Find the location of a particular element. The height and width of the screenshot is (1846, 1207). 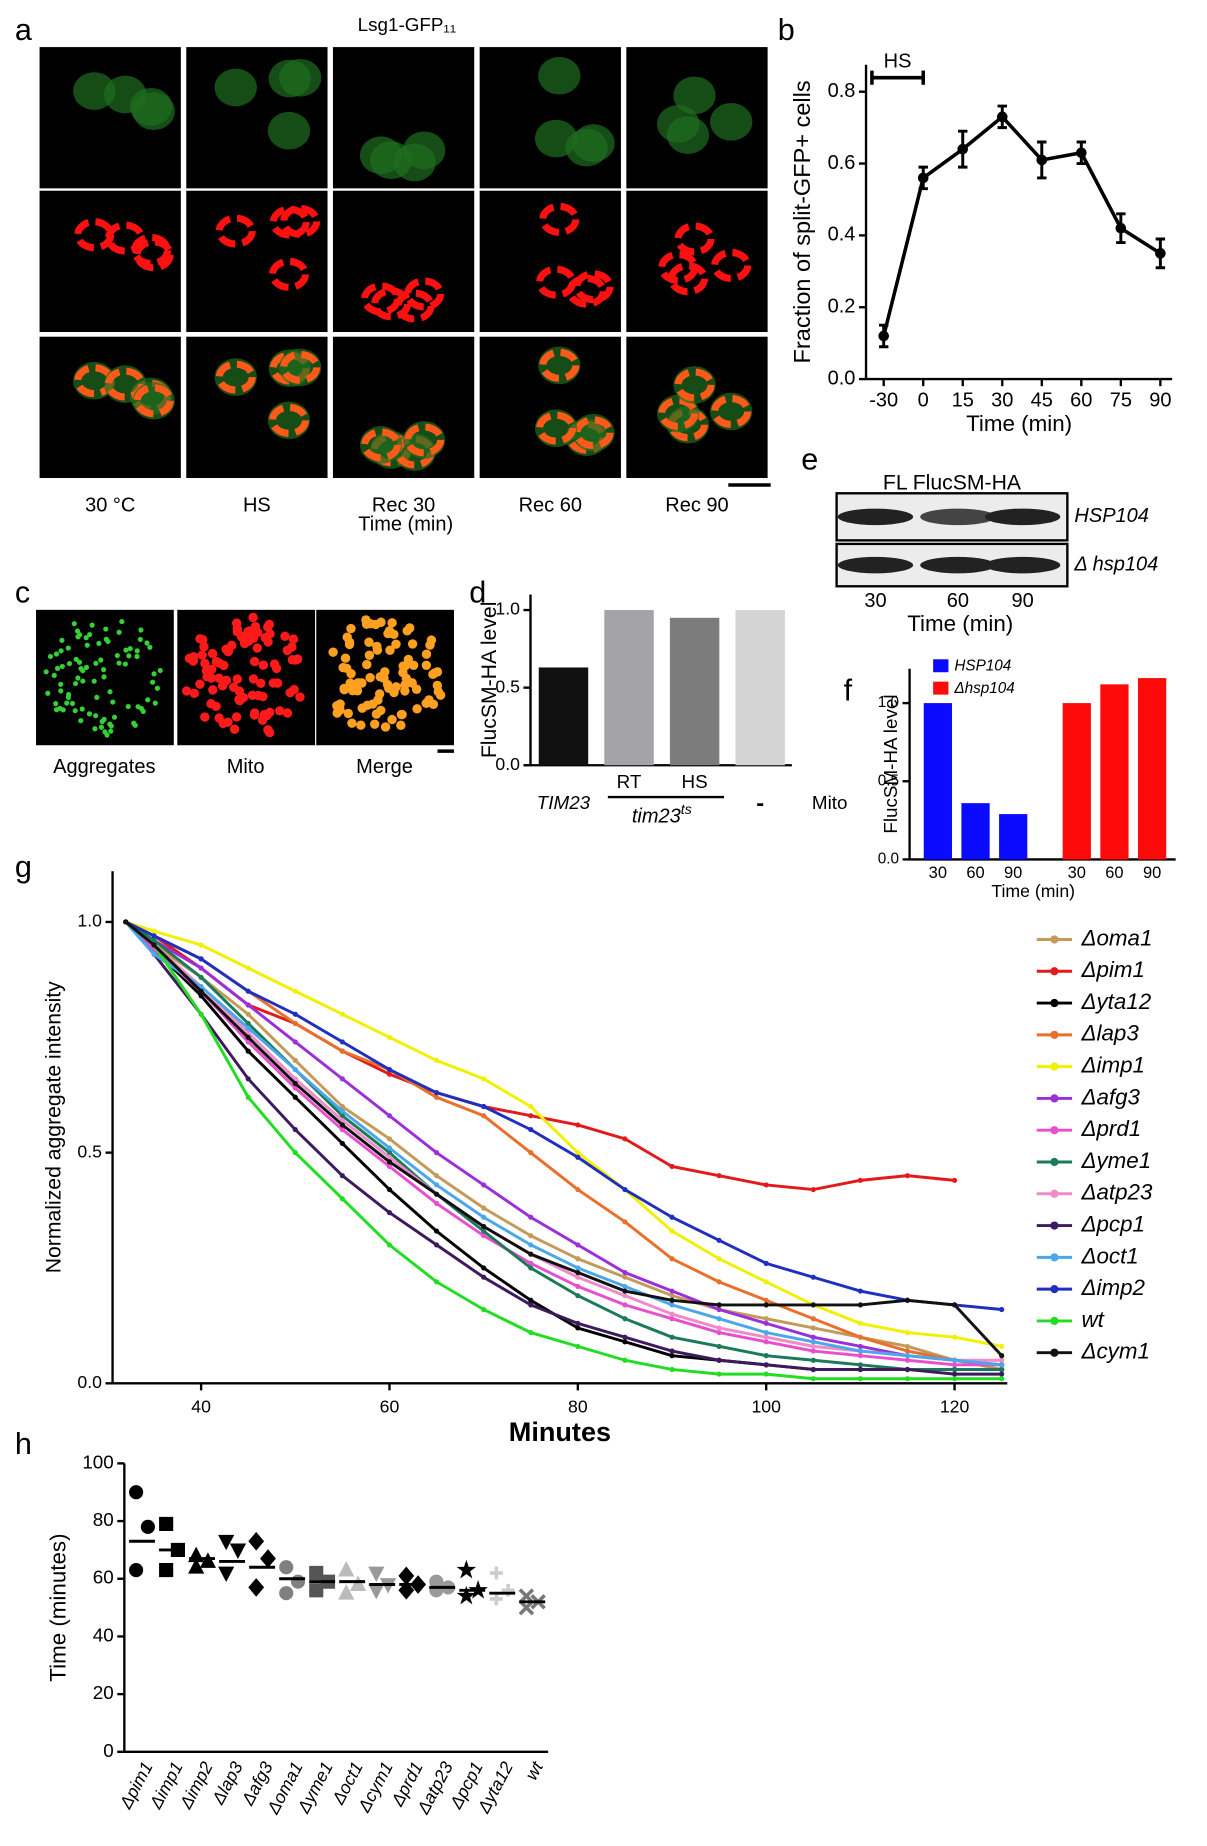

x-tick-label: 90 is located at coordinates (1160, 401).